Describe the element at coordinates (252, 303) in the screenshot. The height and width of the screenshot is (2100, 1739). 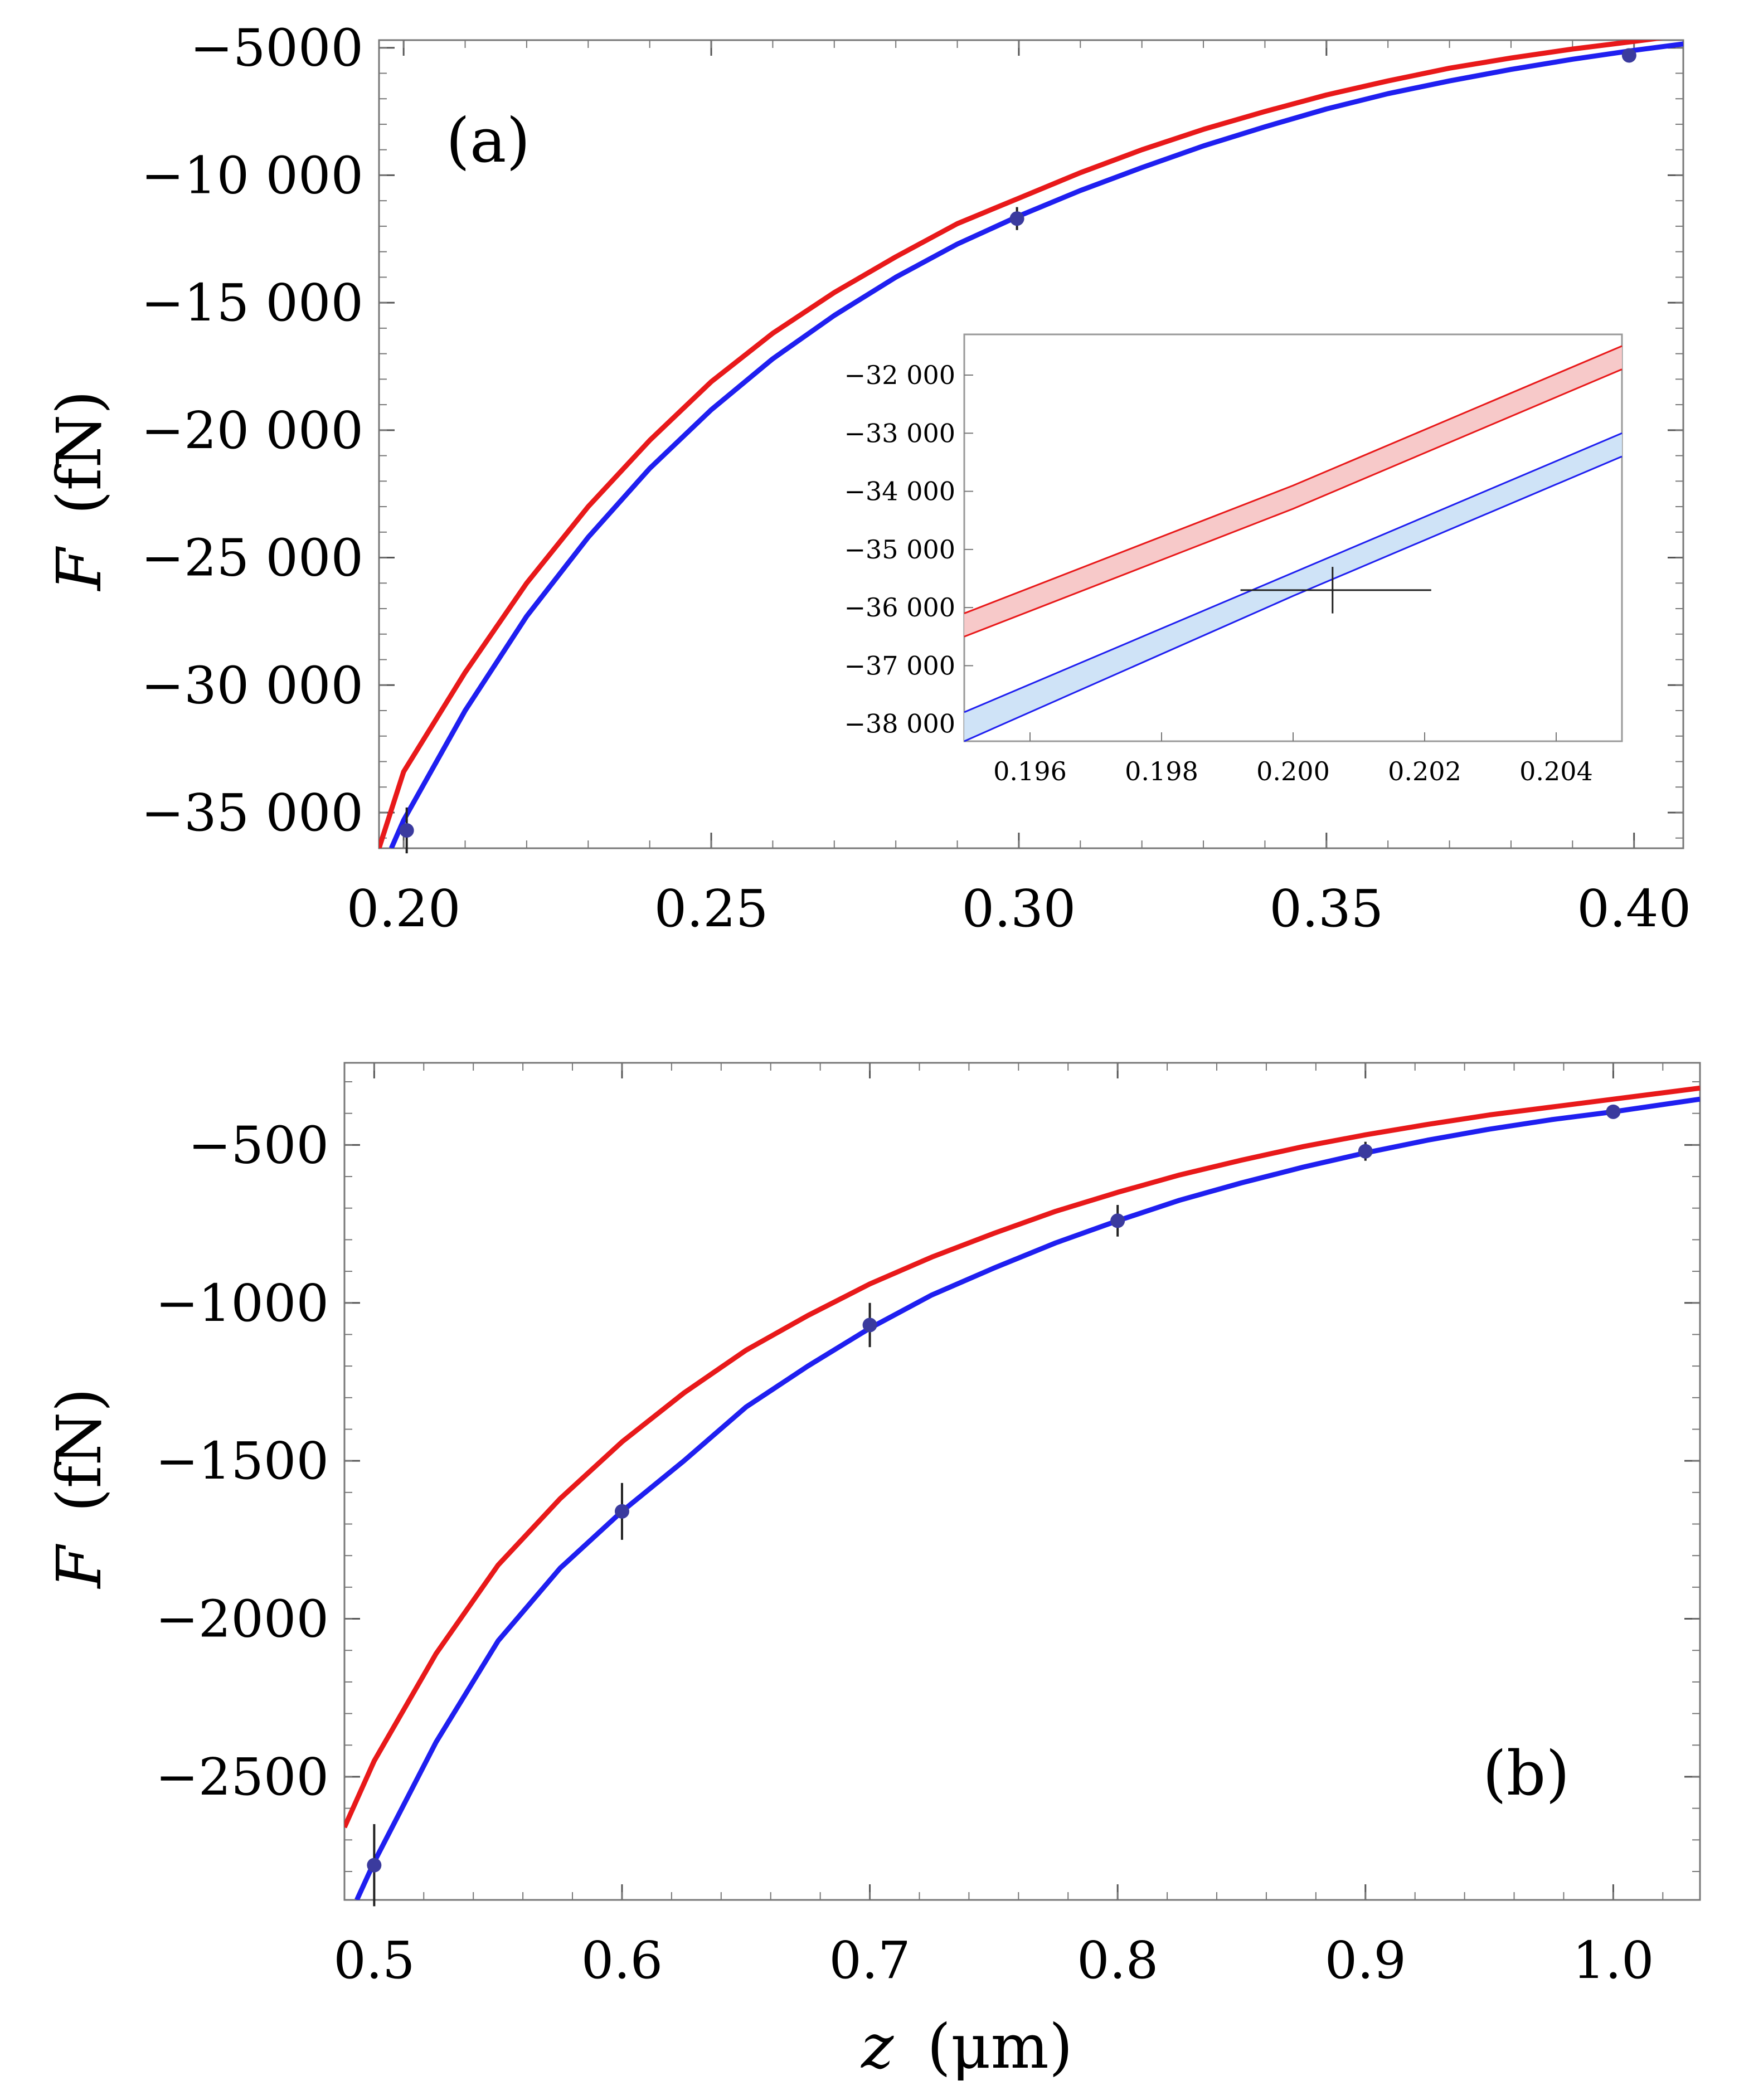
I see `y-tick-label: −15 000` at that location.